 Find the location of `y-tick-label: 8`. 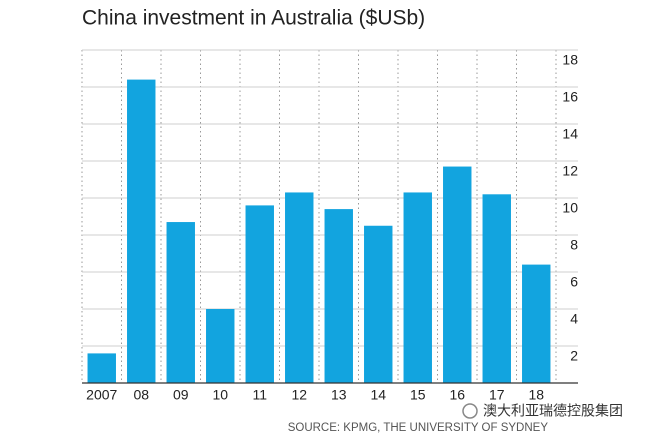

y-tick-label: 8 is located at coordinates (574, 245).